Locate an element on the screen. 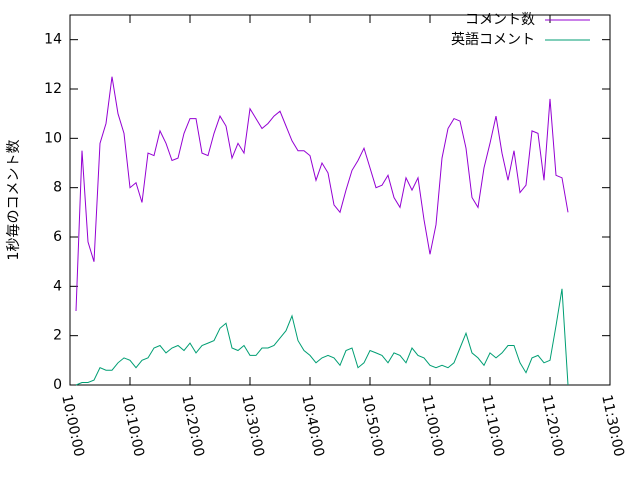 Image resolution: width=640 pixels, height=480 pixels. y-axis-label: 1秒毎のコメント数 is located at coordinates (14, 200).